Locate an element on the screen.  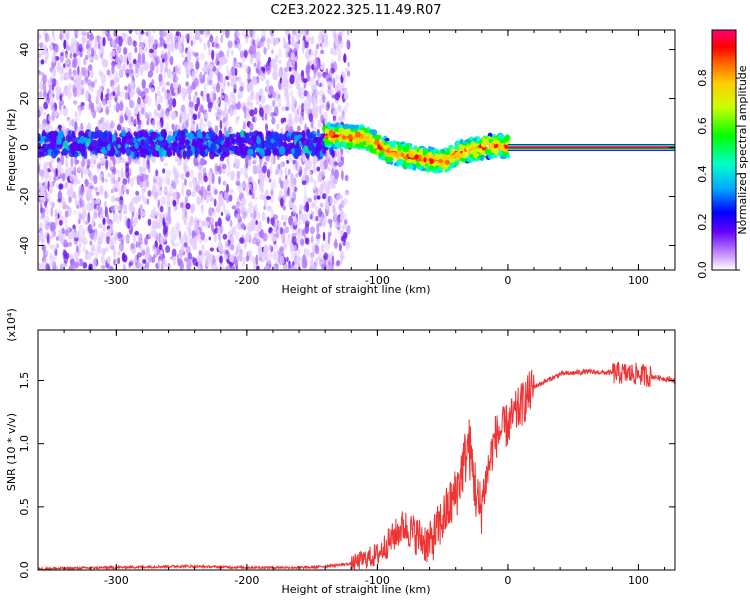
snr-xlabel: Height of straight line (km) is located at coordinates (355, 589).